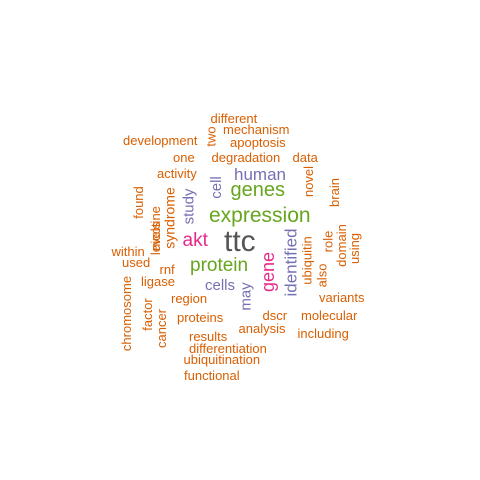 This screenshot has height=480, width=480. Describe the element at coordinates (258, 190) in the screenshot. I see `word-genes: genes` at that location.